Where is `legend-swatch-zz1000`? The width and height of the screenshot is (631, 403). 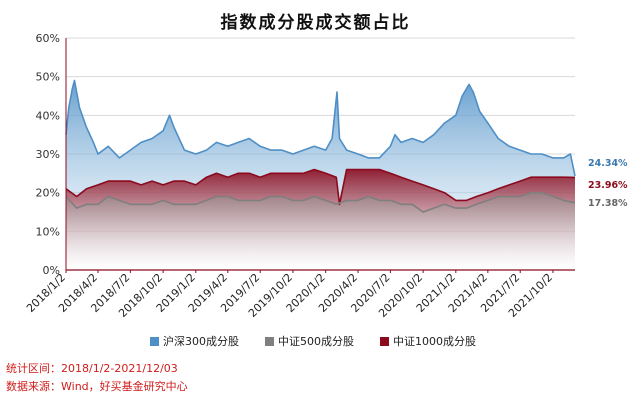
legend-swatch-zz1000 is located at coordinates (384, 341).